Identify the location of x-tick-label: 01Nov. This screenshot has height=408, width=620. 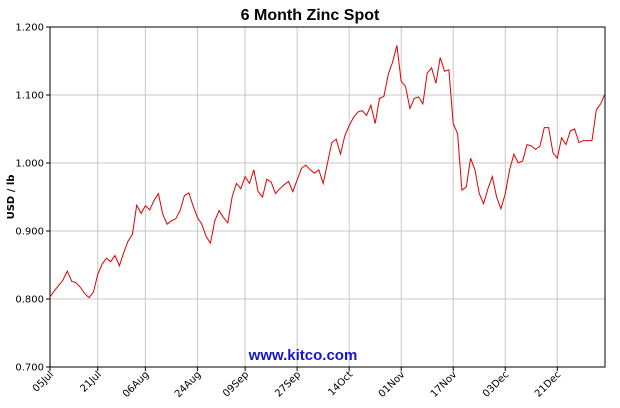
(392, 384).